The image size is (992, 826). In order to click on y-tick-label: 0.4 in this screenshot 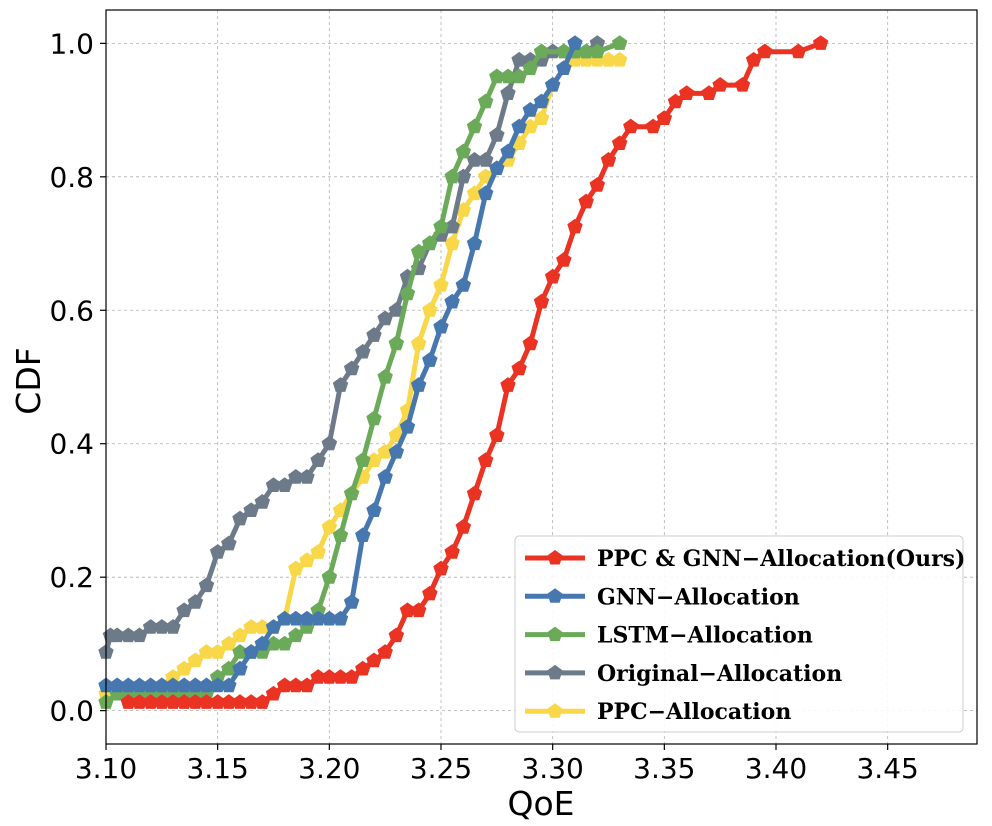, I will do `click(71, 444)`.